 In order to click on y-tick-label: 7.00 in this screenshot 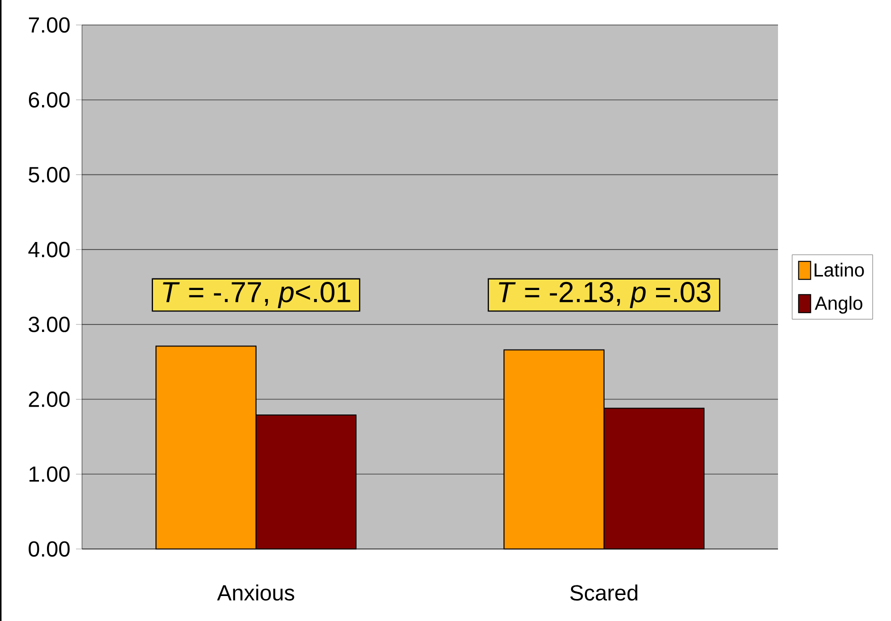, I will do `click(49, 25)`.